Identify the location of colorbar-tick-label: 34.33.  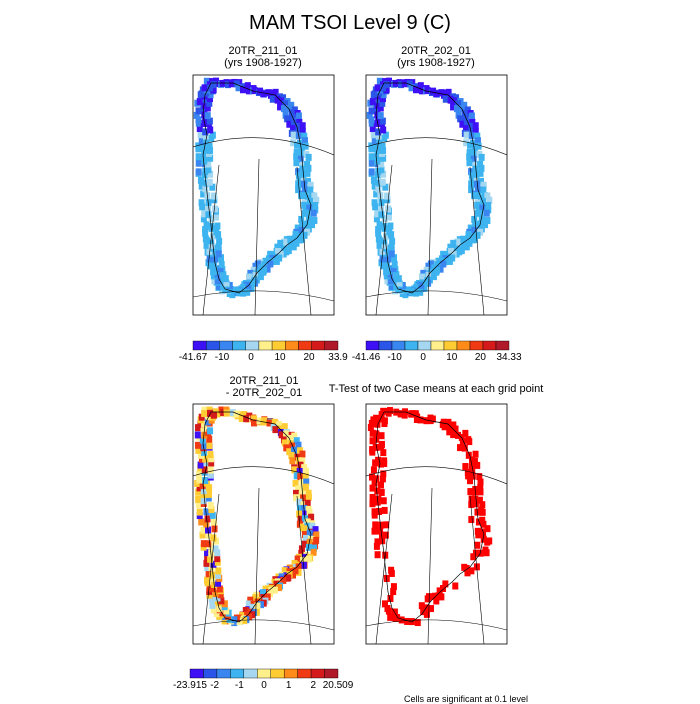
(508, 357).